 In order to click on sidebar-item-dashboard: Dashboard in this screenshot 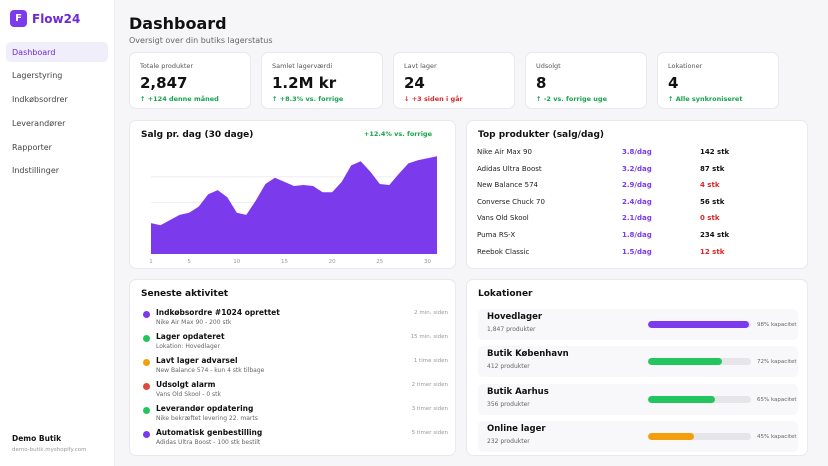, I will do `click(57, 52)`.